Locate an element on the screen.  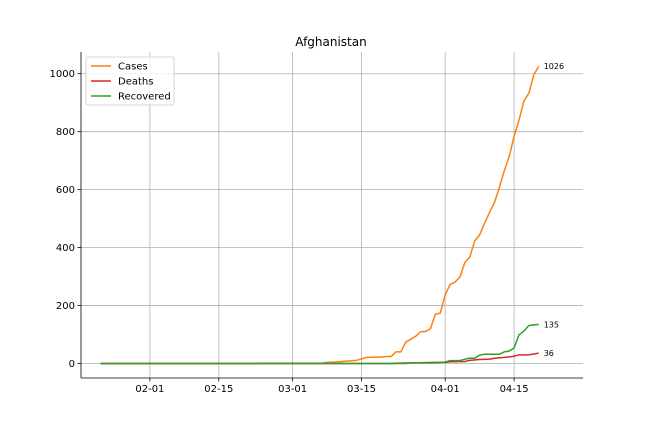
y-tick-label: 600 is located at coordinates (65, 190).